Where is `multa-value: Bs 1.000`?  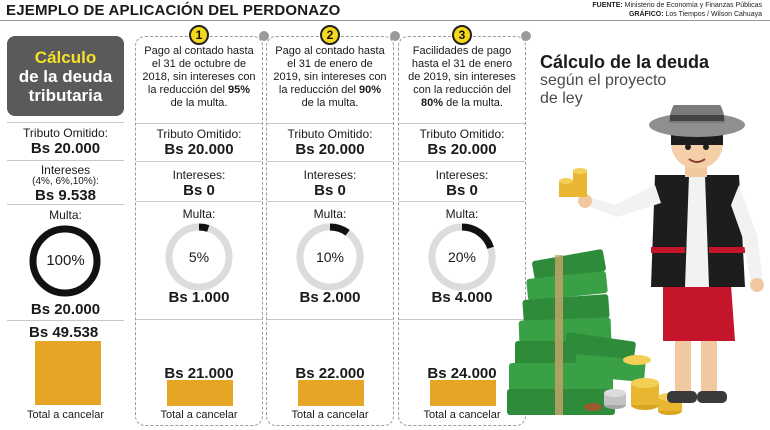 multa-value: Bs 1.000 is located at coordinates (199, 297).